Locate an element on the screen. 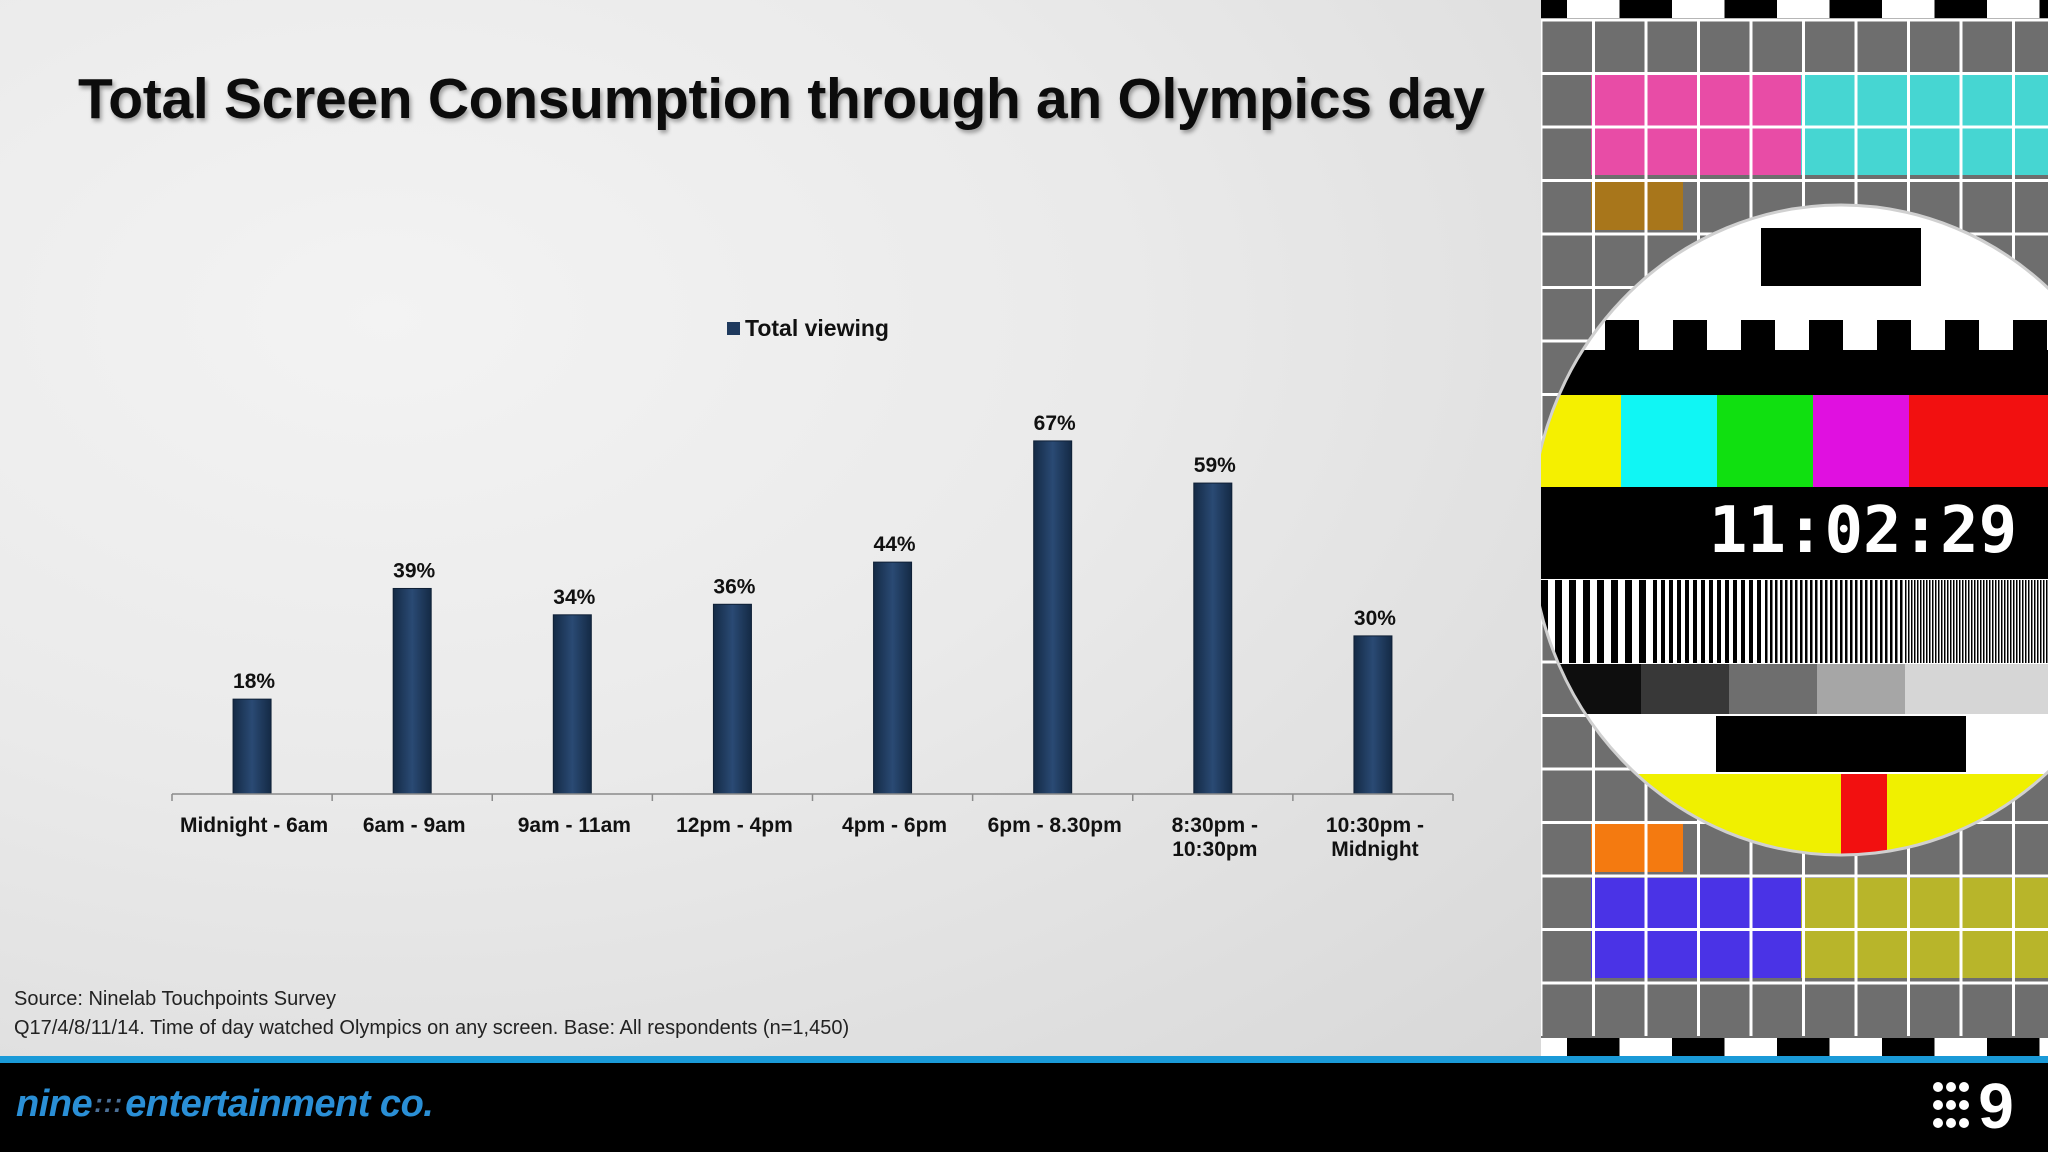 This screenshot has width=2048, height=1152. channel-nine-logo: 9 is located at coordinates (1973, 1105).